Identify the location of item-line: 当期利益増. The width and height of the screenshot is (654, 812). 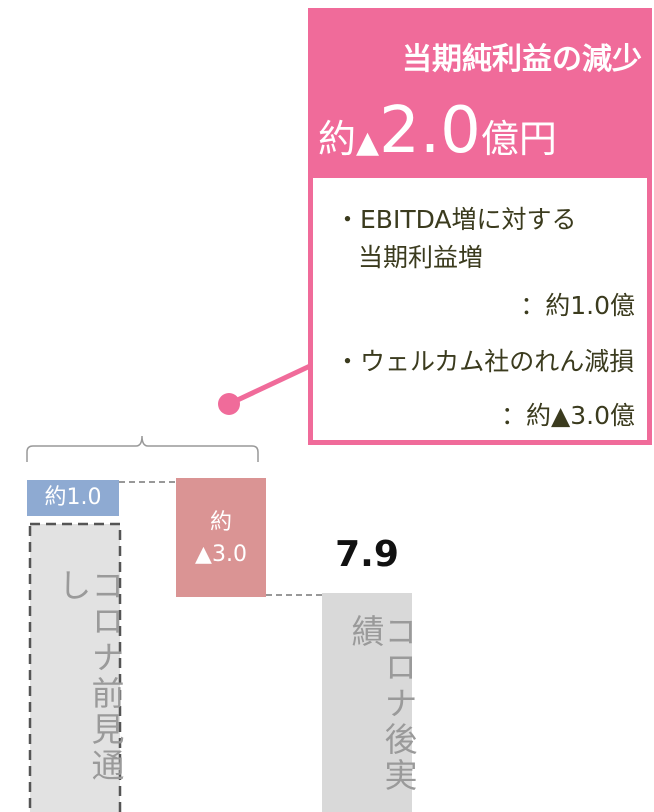
(421, 257).